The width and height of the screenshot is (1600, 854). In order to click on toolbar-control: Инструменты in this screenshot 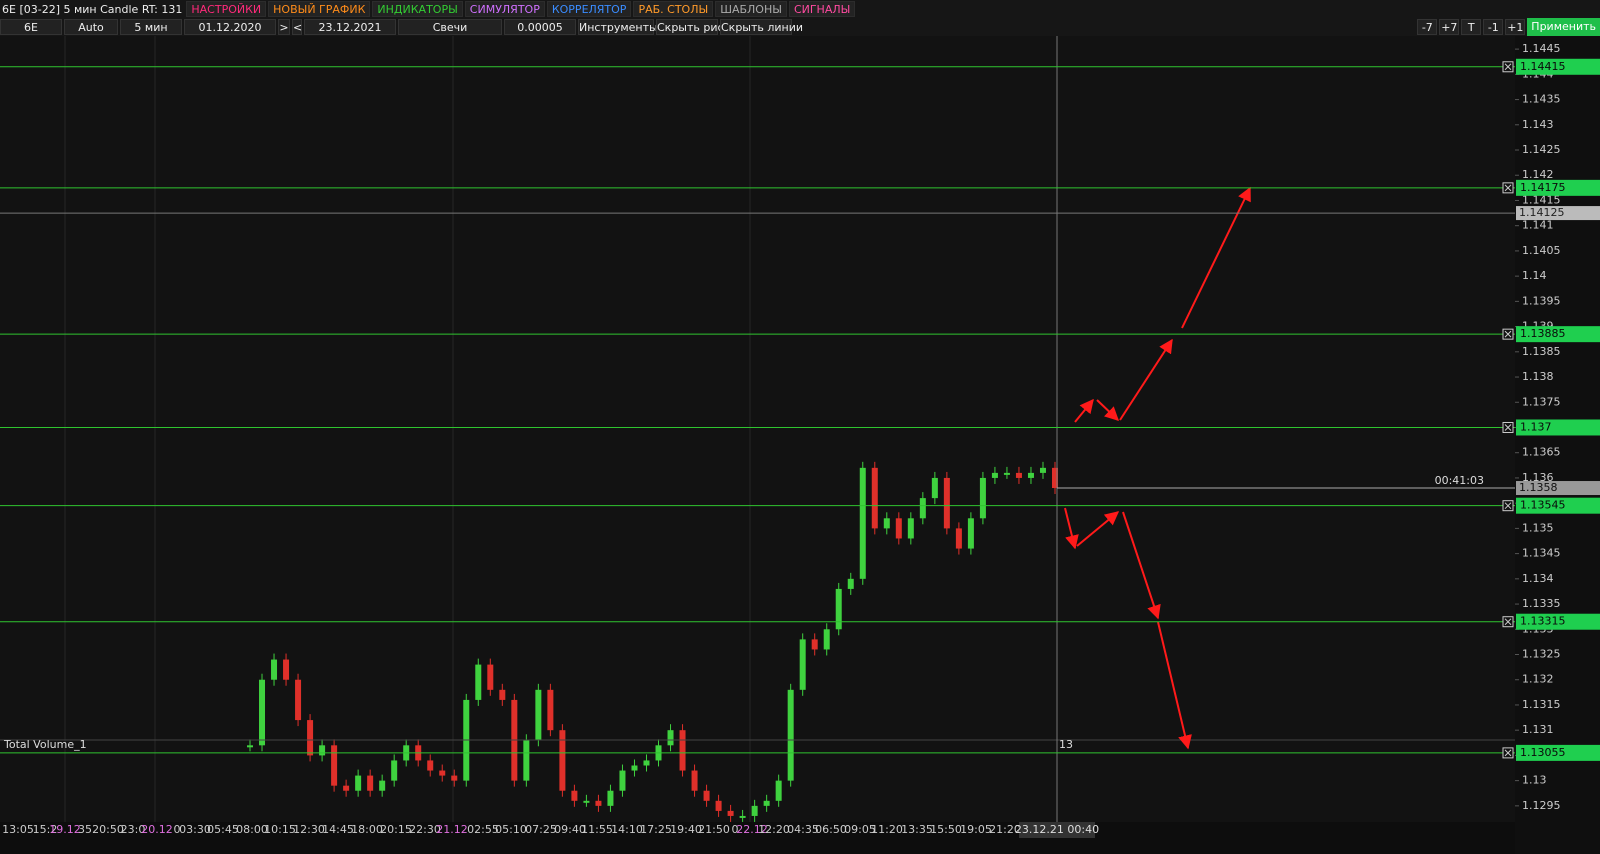, I will do `click(618, 27)`.